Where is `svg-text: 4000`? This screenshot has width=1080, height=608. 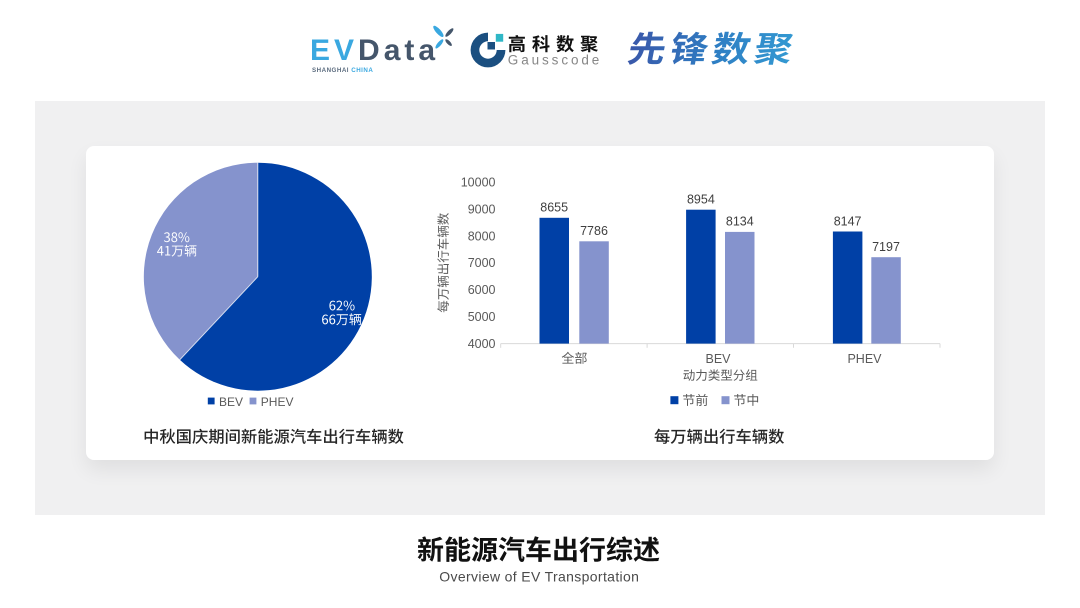
svg-text: 4000 is located at coordinates (482, 344).